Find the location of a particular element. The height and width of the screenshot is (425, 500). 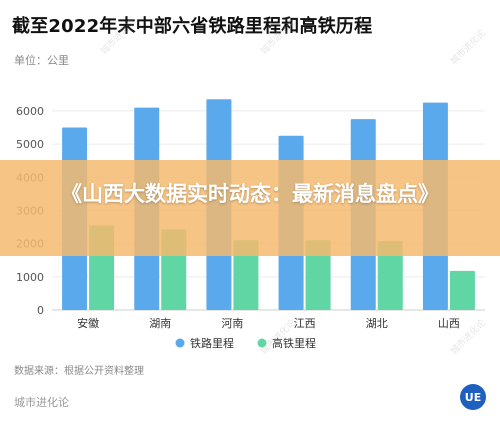

y-tick-label: 1000 is located at coordinates (30, 277).